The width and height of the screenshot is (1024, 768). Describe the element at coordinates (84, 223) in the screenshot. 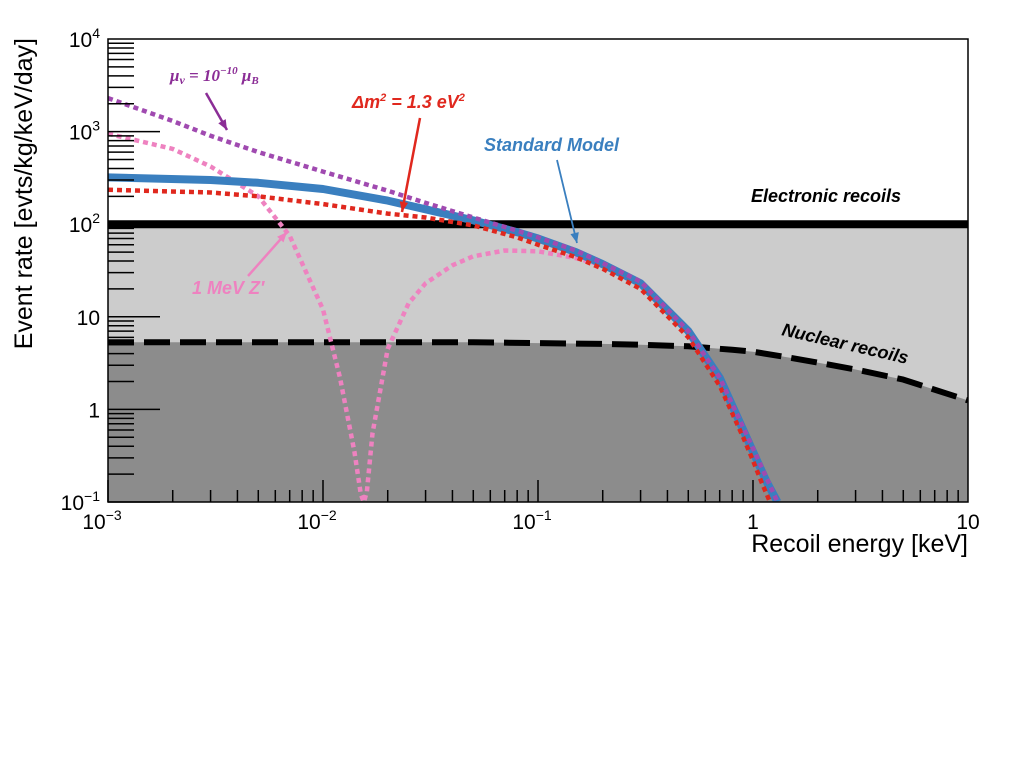

I see `y-tick-label: 10²` at that location.